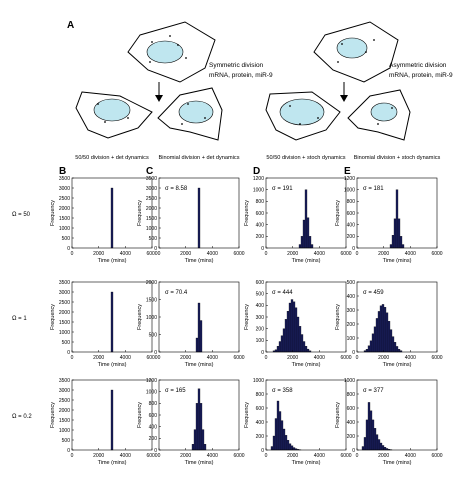 Image resolution: width=474 pixels, height=486 pixels. Describe the element at coordinates (176, 293) in the screenshot. I see `sigma-annotation: σ = 70.4` at that location.